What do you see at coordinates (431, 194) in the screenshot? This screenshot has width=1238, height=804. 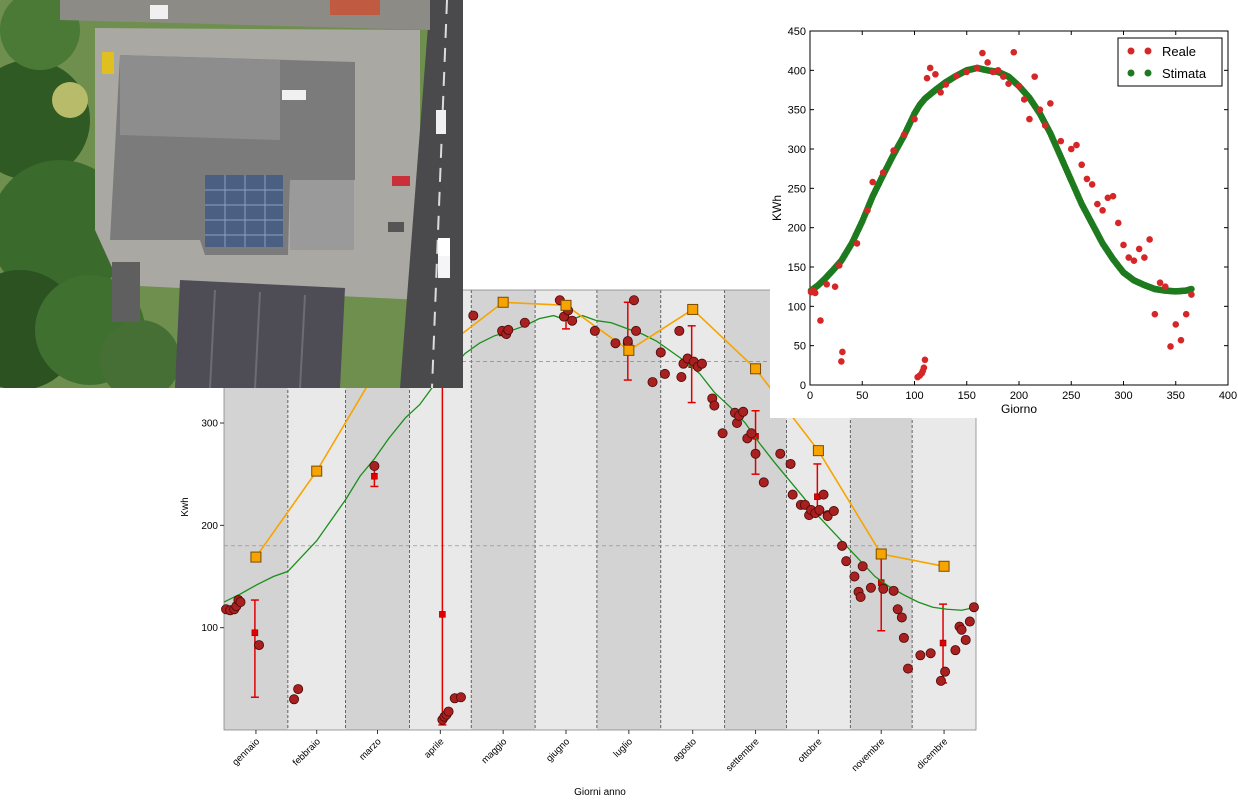 I see `road` at bounding box center [431, 194].